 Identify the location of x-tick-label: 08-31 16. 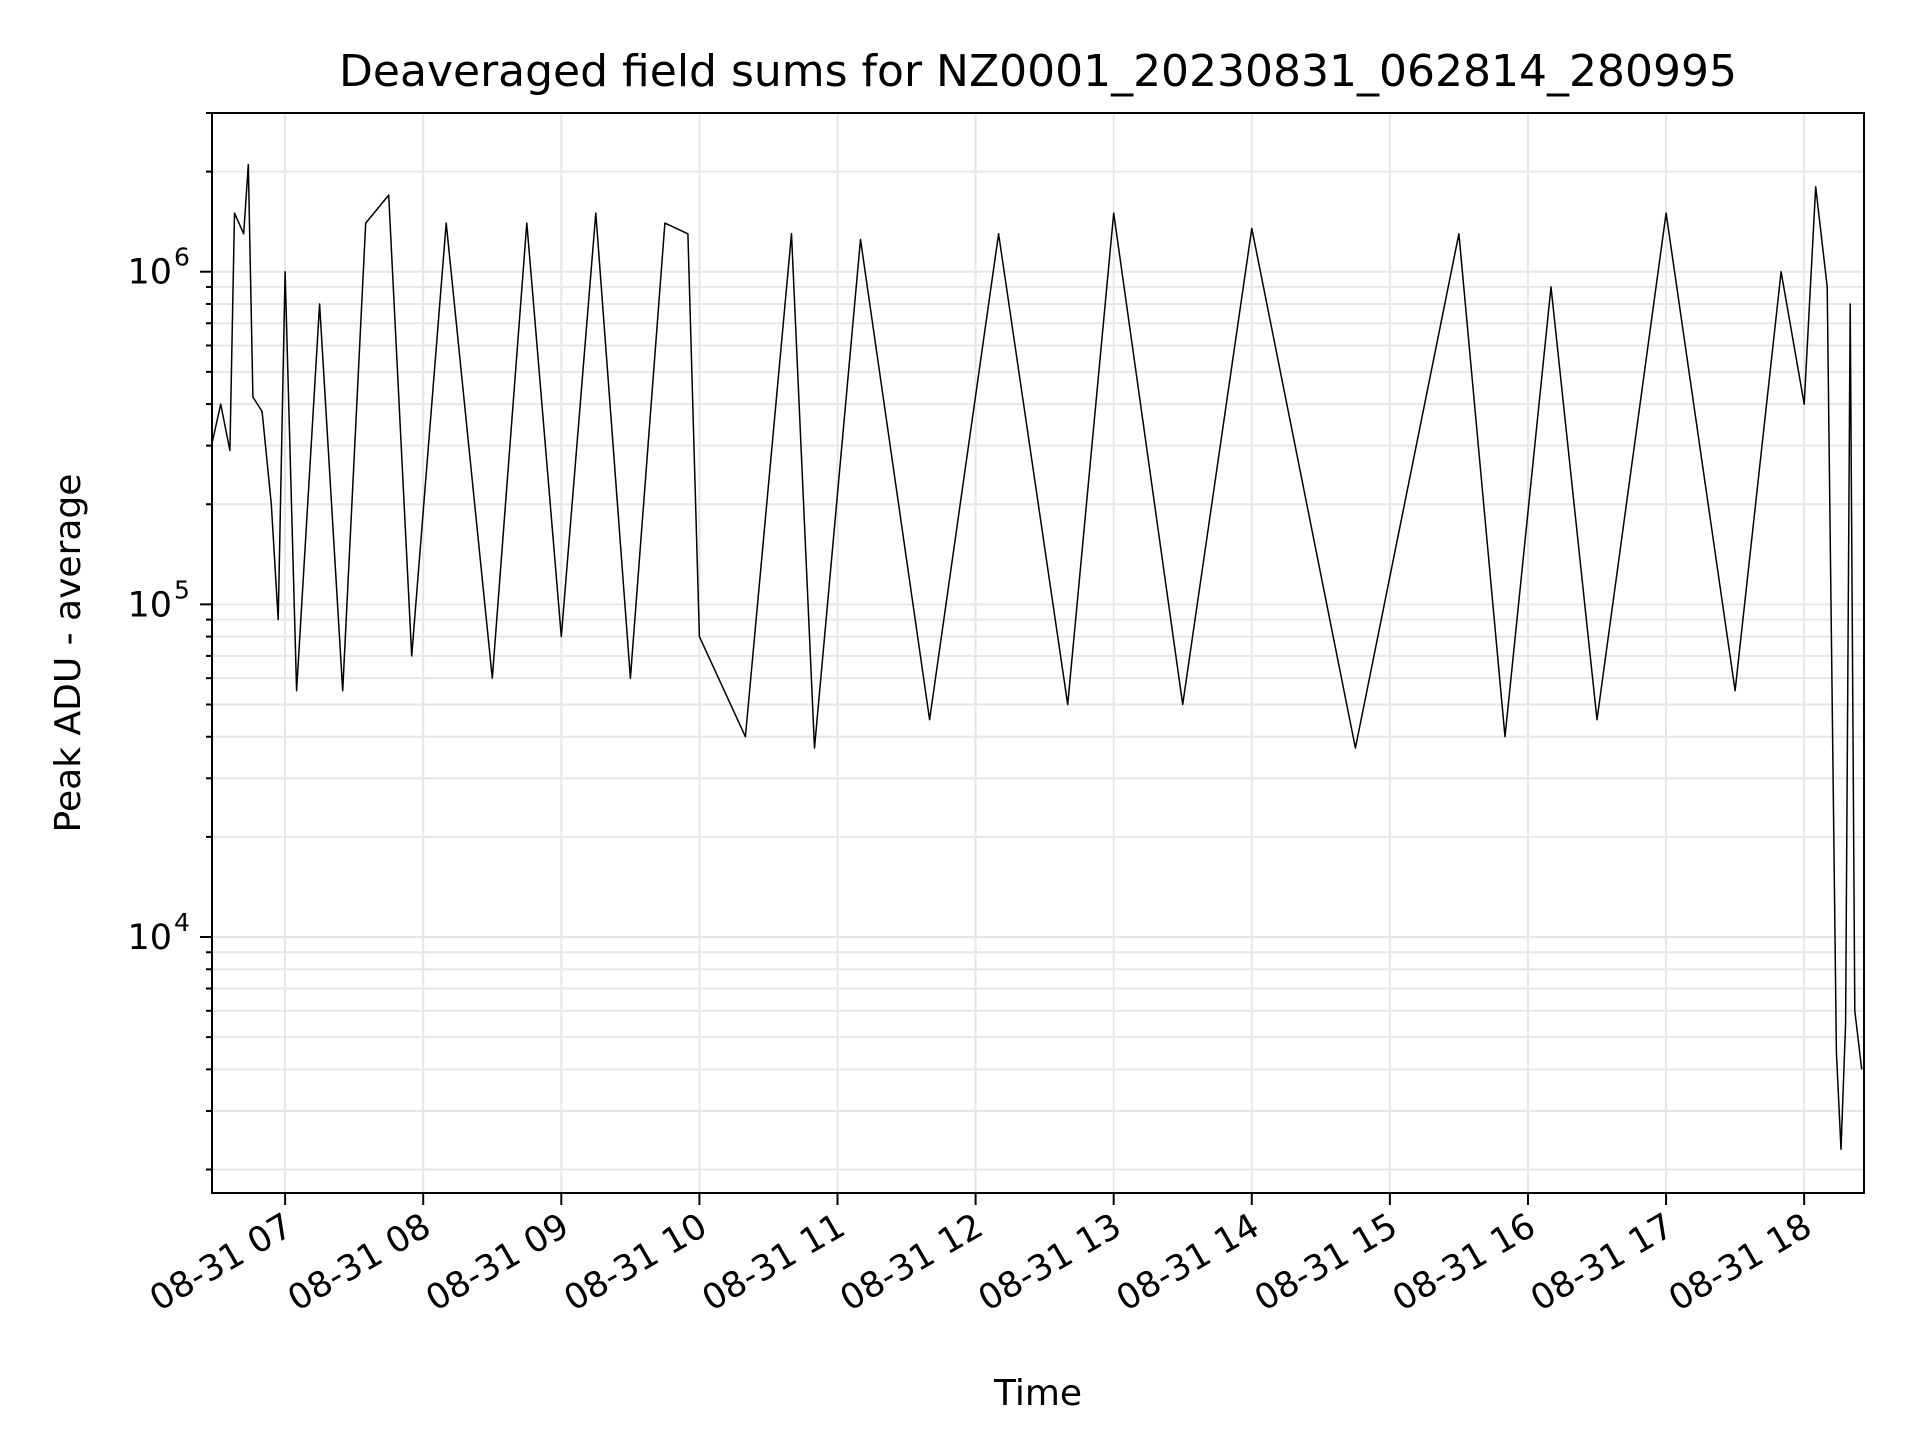
(1464, 1262).